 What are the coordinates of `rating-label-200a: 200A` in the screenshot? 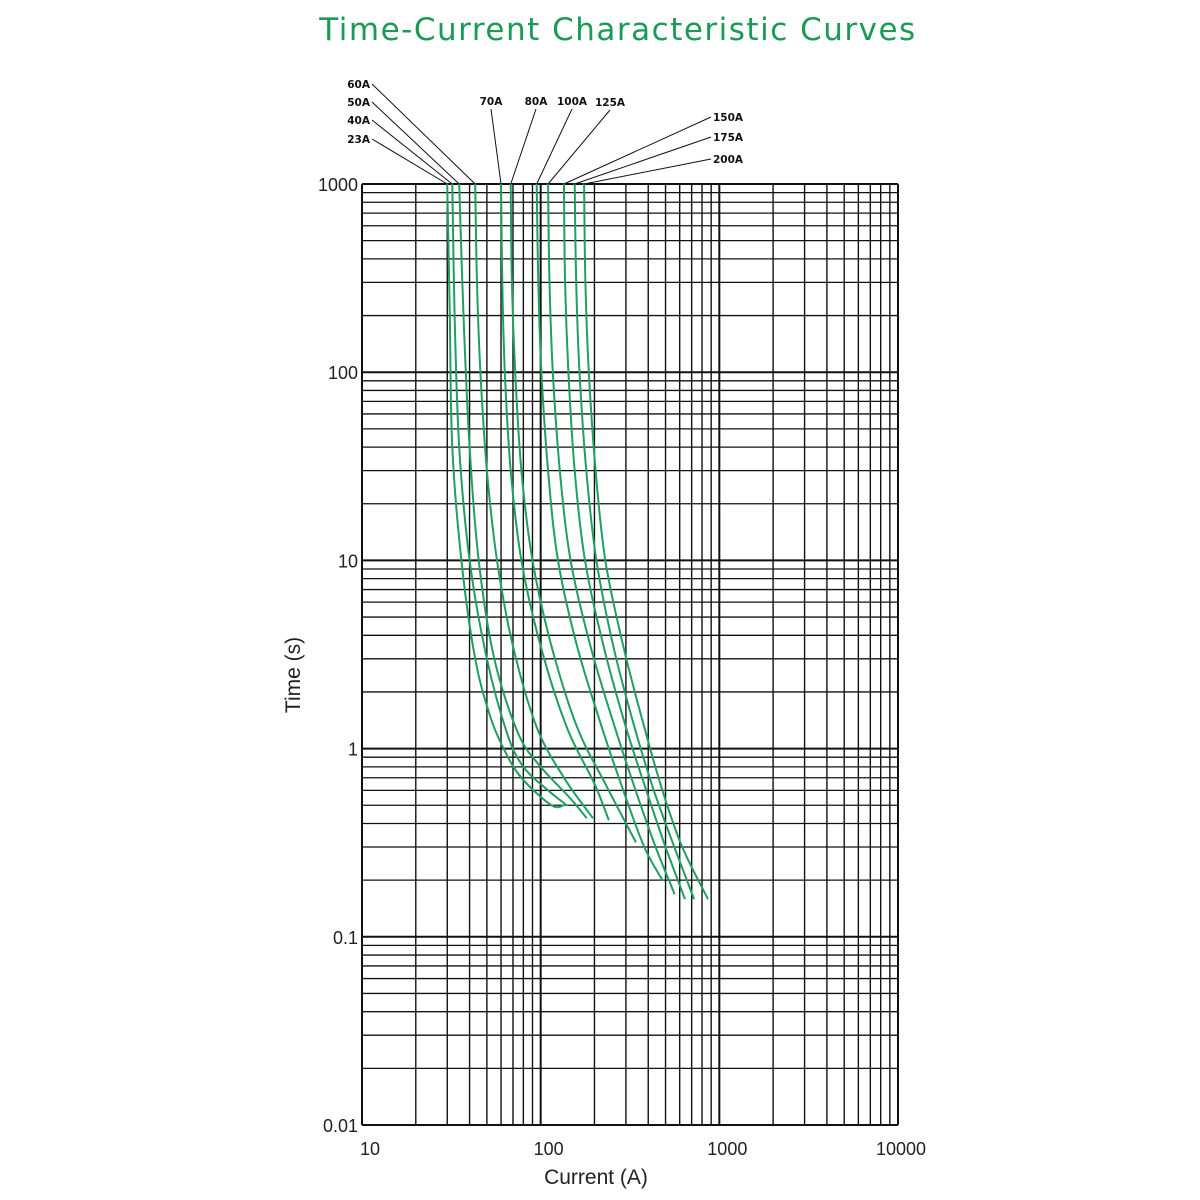 It's located at (728, 160).